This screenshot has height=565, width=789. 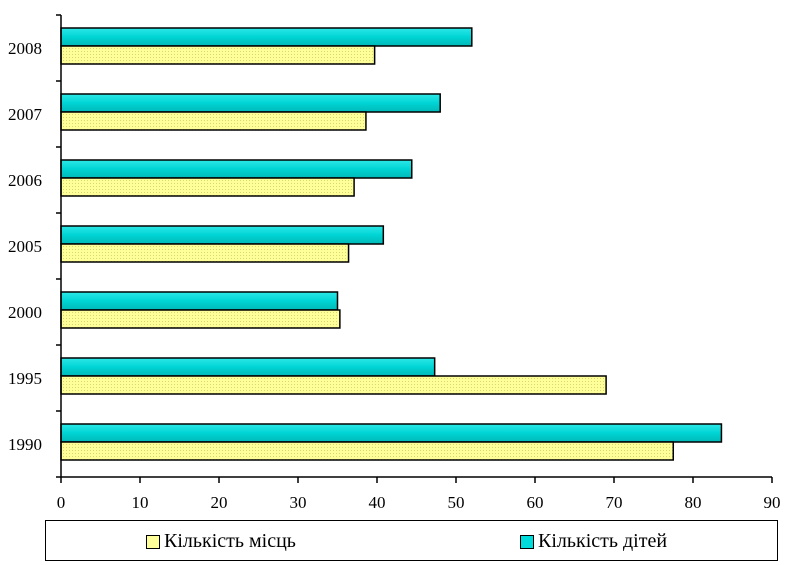 What do you see at coordinates (25, 312) in the screenshot?
I see `y-tick-label-2000: 2000` at bounding box center [25, 312].